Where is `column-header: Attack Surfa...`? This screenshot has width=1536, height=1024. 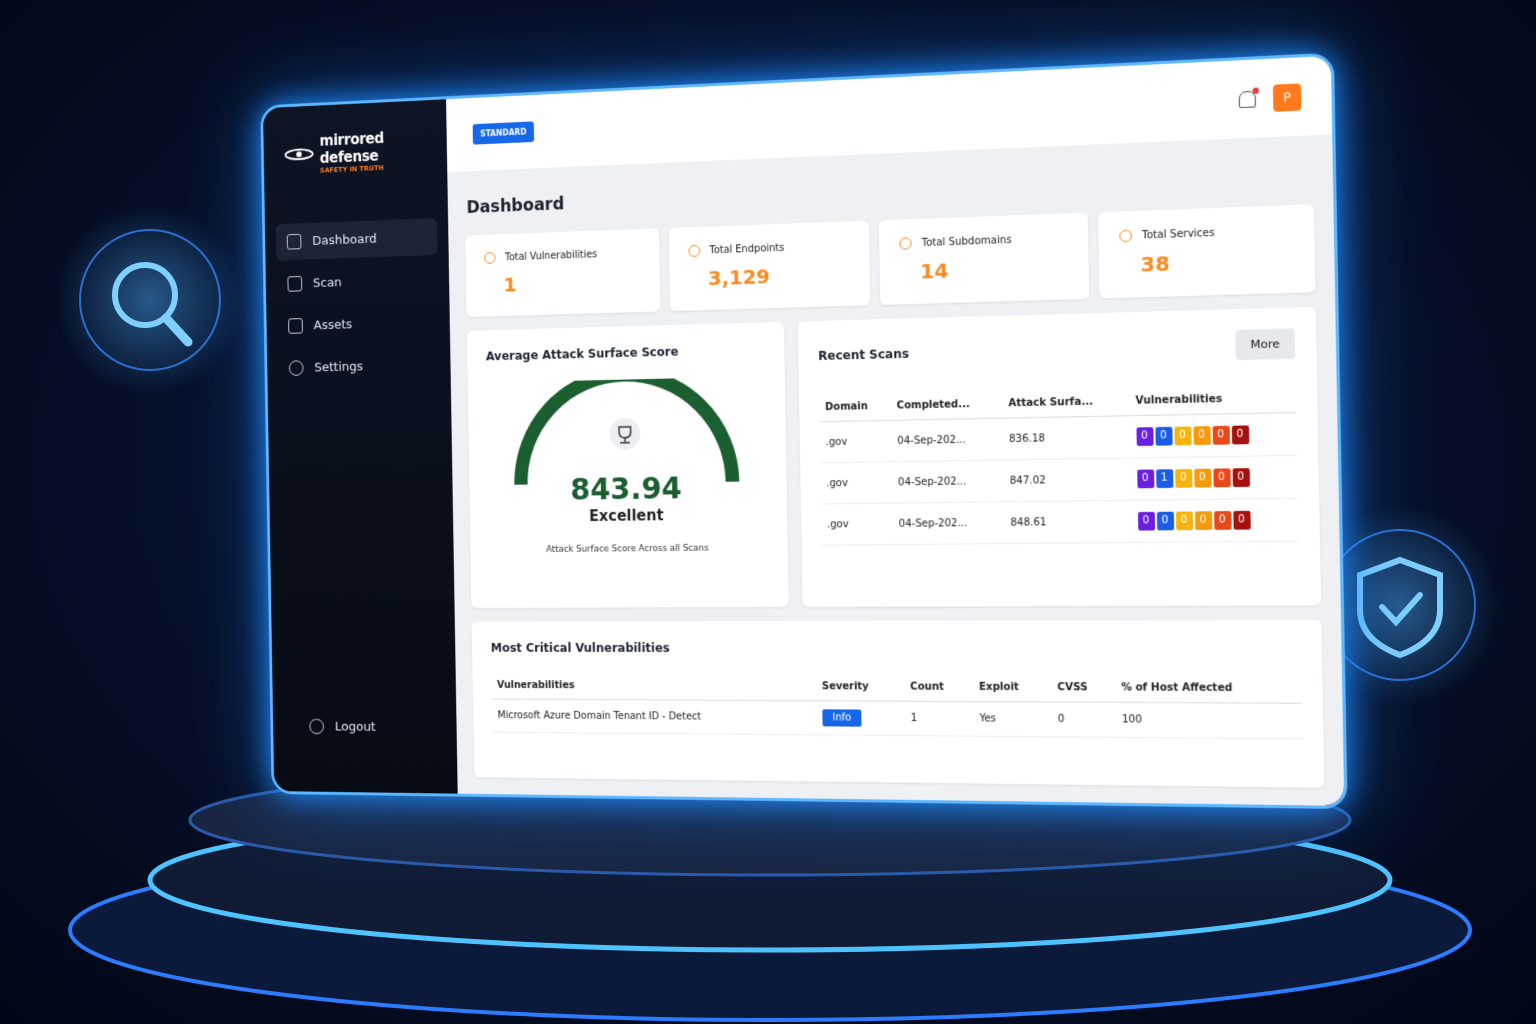
column-header: Attack Surfa... is located at coordinates (1065, 403).